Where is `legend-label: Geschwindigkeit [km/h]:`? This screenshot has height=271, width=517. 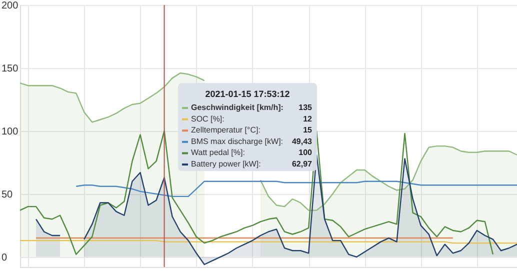
legend-label: Geschwindigkeit [km/h]: is located at coordinates (237, 107).